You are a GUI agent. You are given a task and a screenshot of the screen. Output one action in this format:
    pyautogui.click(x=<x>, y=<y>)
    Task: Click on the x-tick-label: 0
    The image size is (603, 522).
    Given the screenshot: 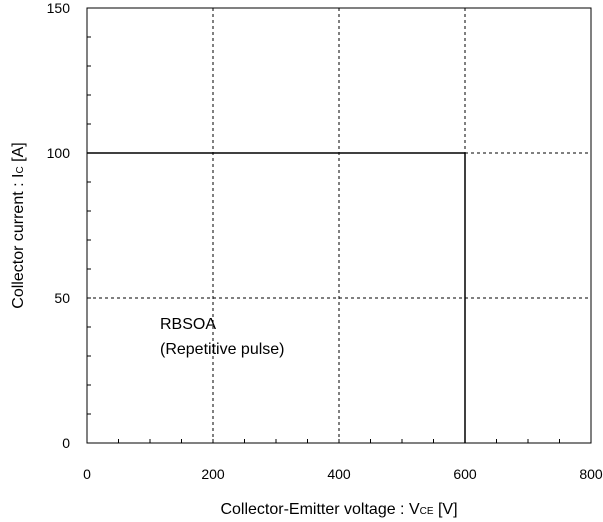 What is the action you would take?
    pyautogui.click(x=87, y=474)
    